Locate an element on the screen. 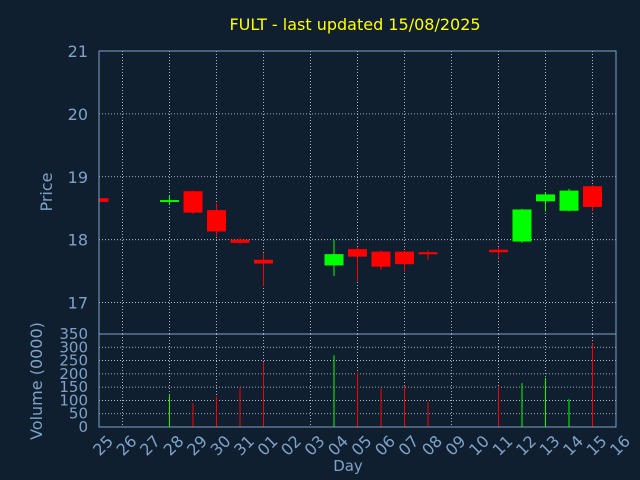 The width and height of the screenshot is (640, 480). volume-tick-label: 0 is located at coordinates (83, 427).